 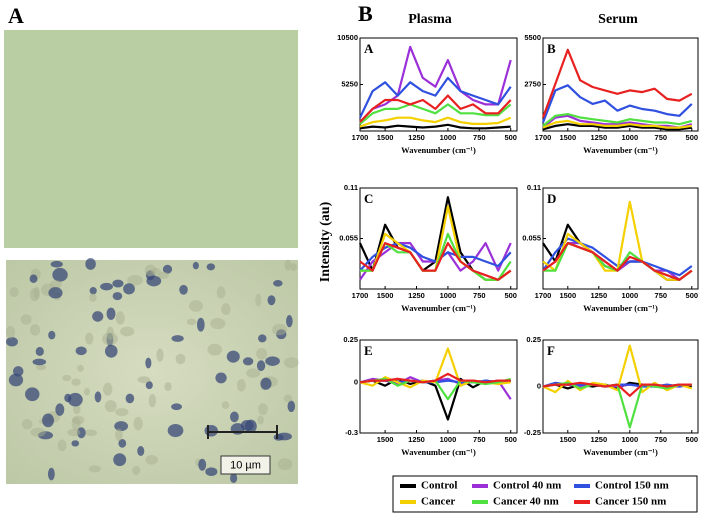 What do you see at coordinates (245, 465) in the screenshot?
I see `scale-label: 10 µm` at bounding box center [245, 465].